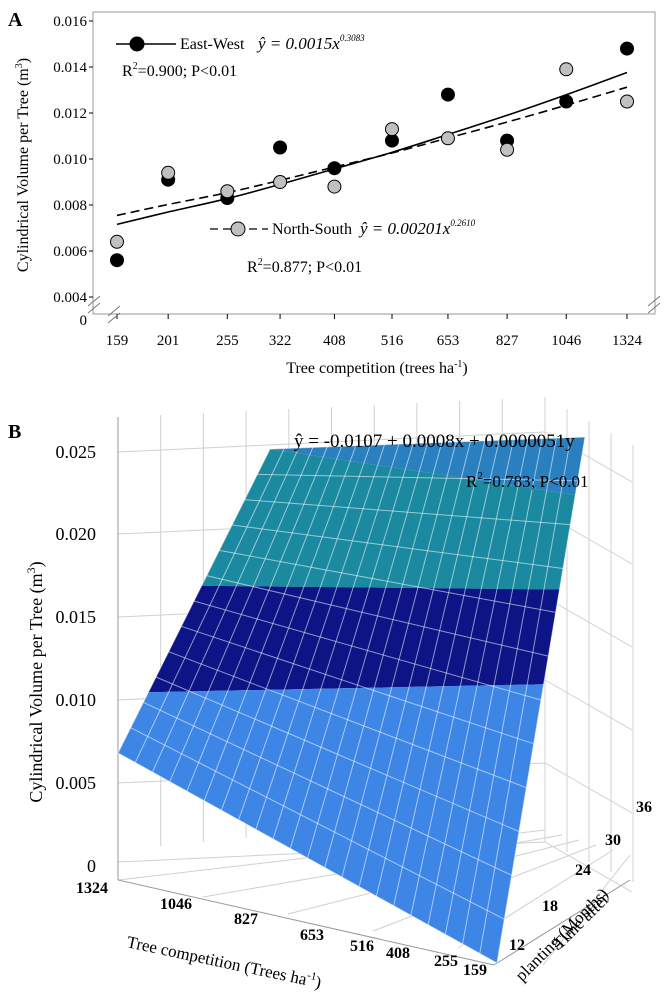 The width and height of the screenshot is (665, 999). I want to click on legend-east-west-marker, so click(137, 44).